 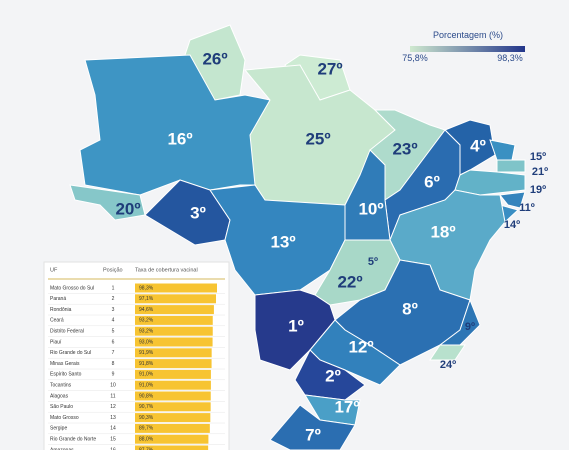 I want to click on position: 5, so click(x=113, y=332).